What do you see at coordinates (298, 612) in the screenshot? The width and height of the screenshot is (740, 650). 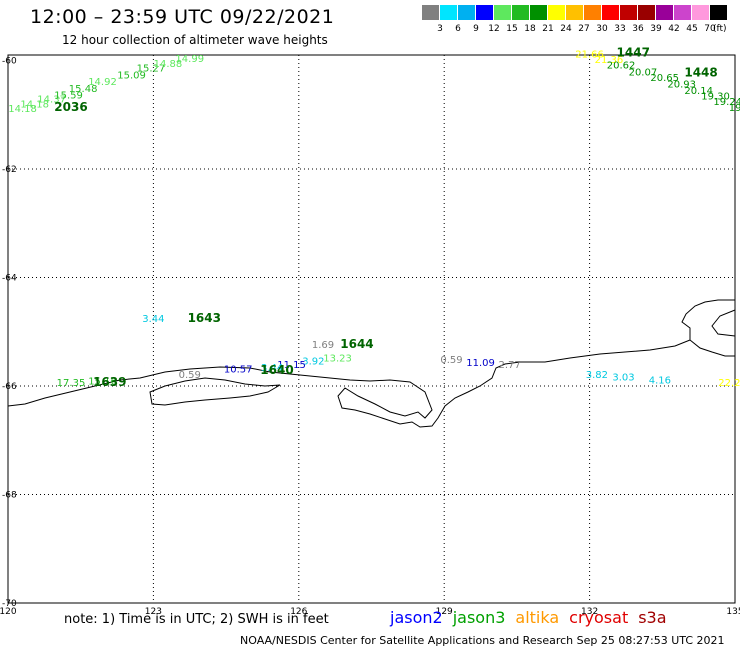 I see `x-tick-label: 126` at bounding box center [298, 612].